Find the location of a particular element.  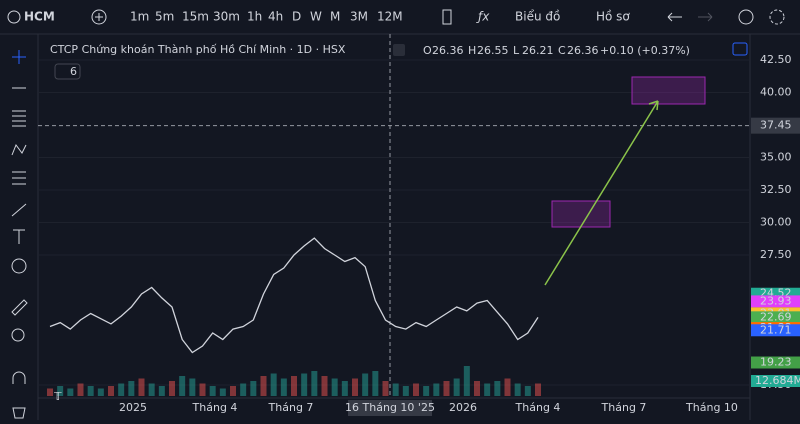

magnet-tool is located at coordinates (19, 377).